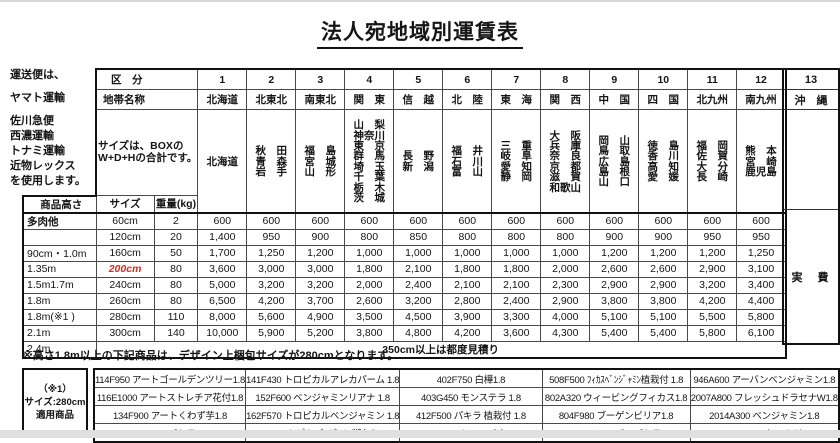  What do you see at coordinates (369, 99) in the screenshot?
I see `region-name-cell: 関 東` at bounding box center [369, 99].